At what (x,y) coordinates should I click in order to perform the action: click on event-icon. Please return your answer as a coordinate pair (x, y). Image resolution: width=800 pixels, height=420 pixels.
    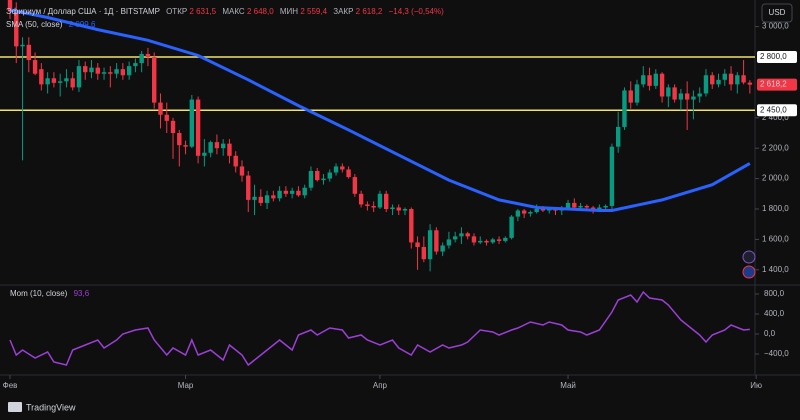
    Looking at the image, I should click on (749, 272).